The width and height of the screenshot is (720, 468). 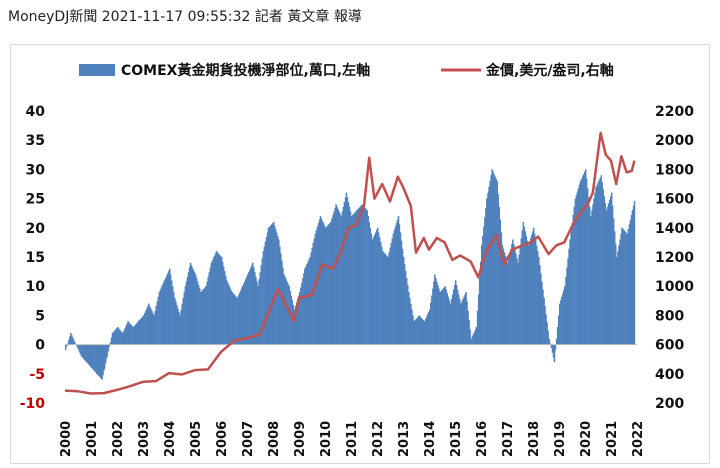 What do you see at coordinates (35, 141) in the screenshot?
I see `left-tick-label: 35` at bounding box center [35, 141].